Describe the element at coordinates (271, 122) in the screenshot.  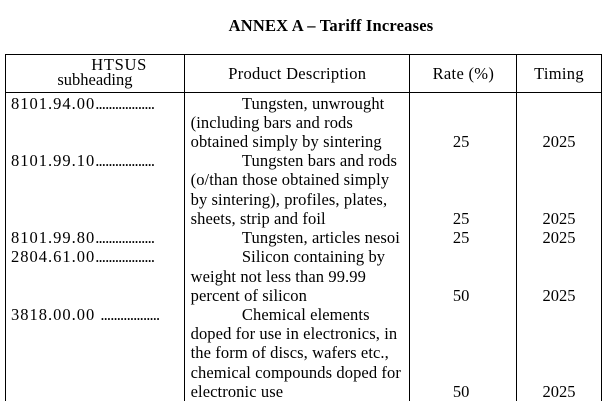
I see `description-line: (including bars and rods` at that location.